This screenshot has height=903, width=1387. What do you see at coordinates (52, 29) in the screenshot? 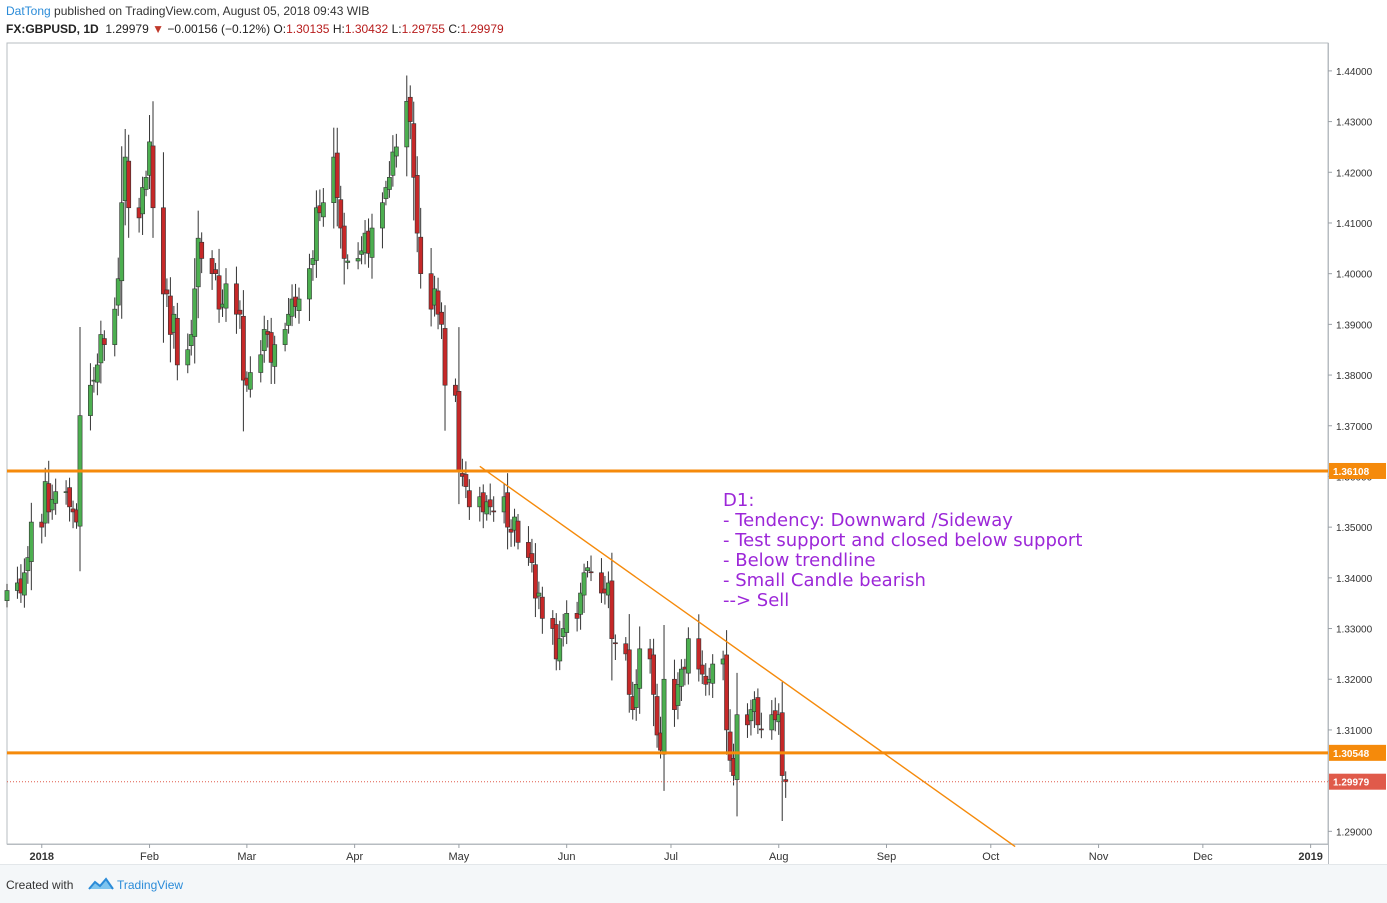
I see `symbol-label: FX:GBPUSD, 1D` at bounding box center [52, 29].